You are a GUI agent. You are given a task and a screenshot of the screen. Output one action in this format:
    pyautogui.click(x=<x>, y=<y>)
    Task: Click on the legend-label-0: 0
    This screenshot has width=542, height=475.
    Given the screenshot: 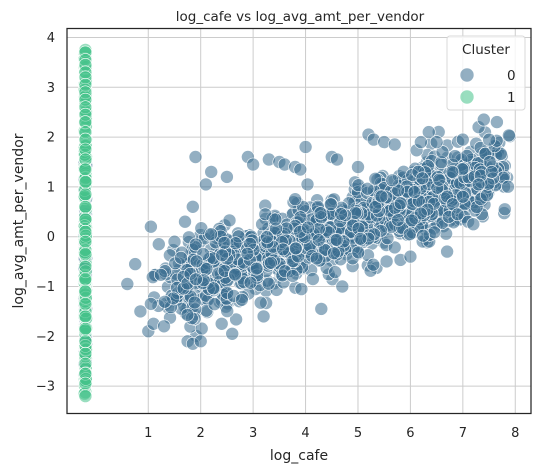 What is the action you would take?
    pyautogui.click(x=511, y=76)
    